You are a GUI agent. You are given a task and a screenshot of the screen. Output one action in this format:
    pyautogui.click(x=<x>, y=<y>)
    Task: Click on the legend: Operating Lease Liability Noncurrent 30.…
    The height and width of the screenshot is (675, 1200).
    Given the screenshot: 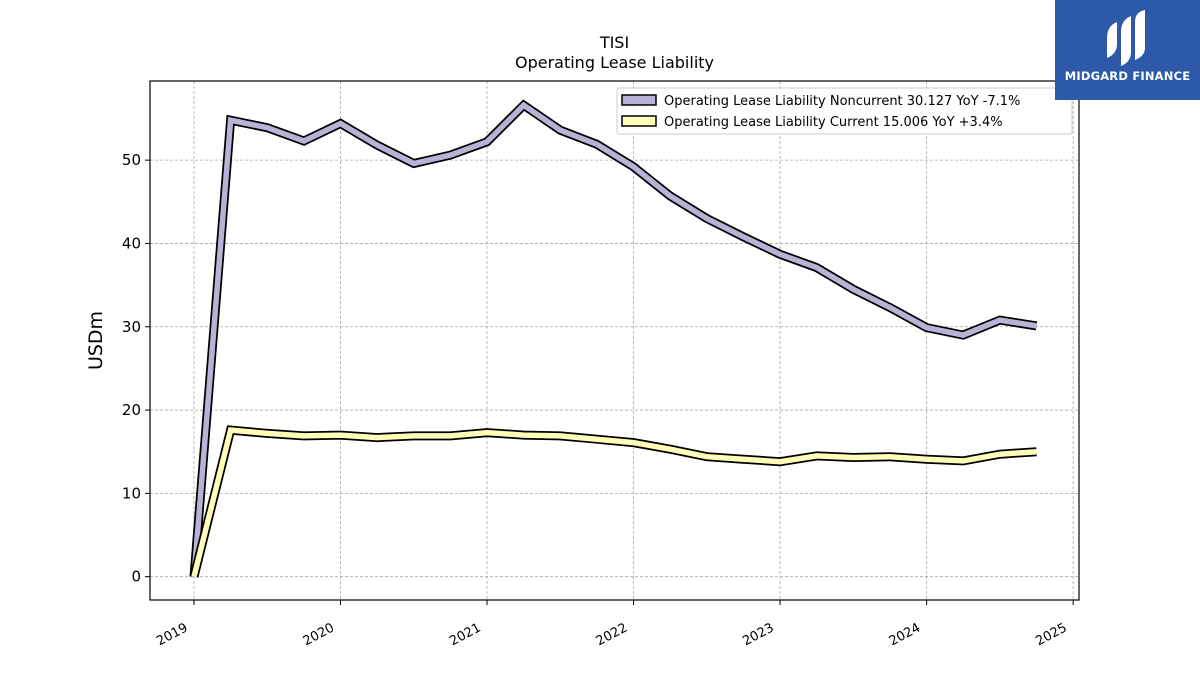 What is the action you would take?
    pyautogui.click(x=844, y=111)
    